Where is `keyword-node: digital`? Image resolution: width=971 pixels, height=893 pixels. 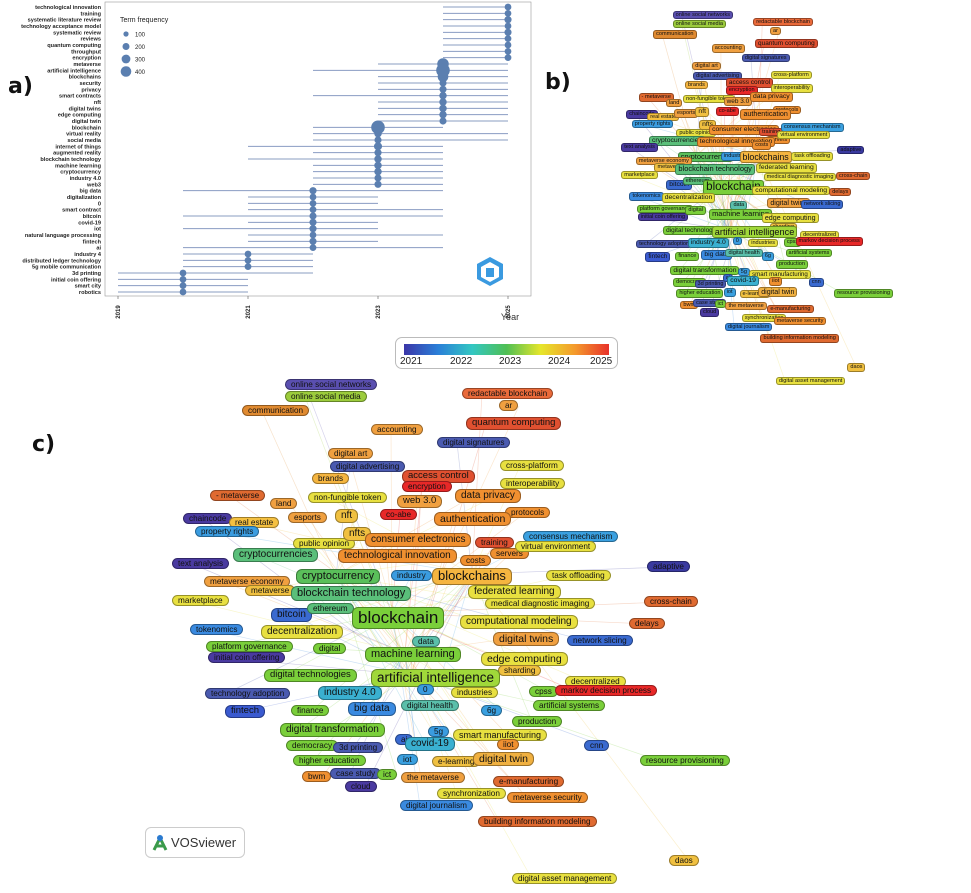
keyword-node: digital is located at coordinates (330, 649).